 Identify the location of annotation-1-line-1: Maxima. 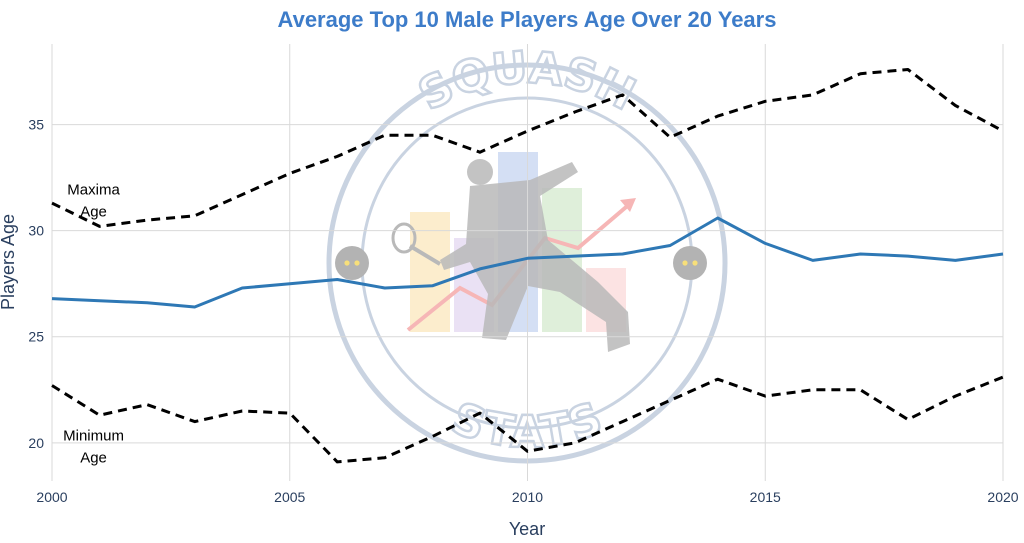
(93, 190).